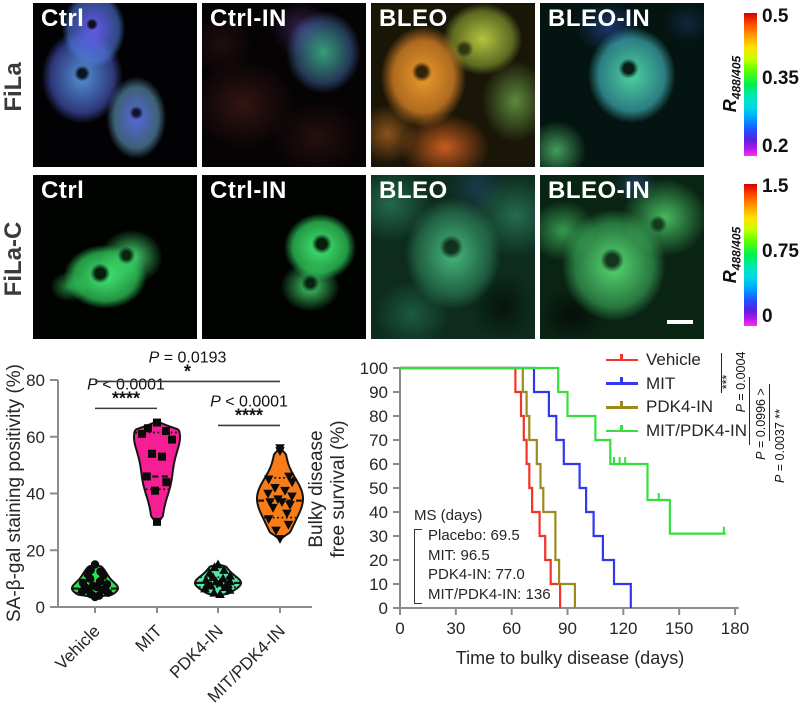 The image size is (799, 703). What do you see at coordinates (459, 555) in the screenshot?
I see `ms-line-mit: MIT: 96.5` at bounding box center [459, 555].